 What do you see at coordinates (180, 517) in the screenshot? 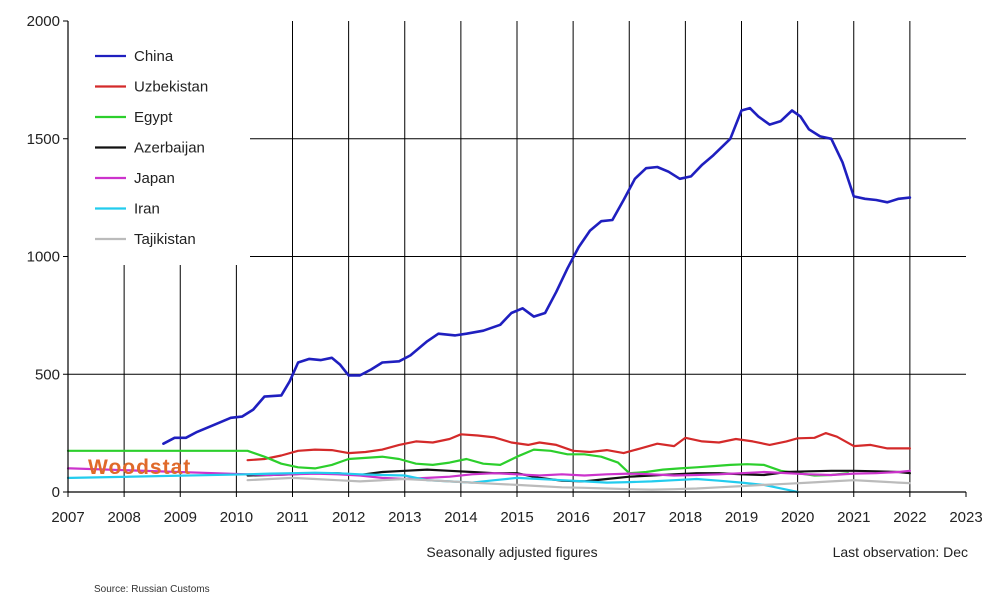
I see `x-tick-label: 2009` at bounding box center [180, 517].